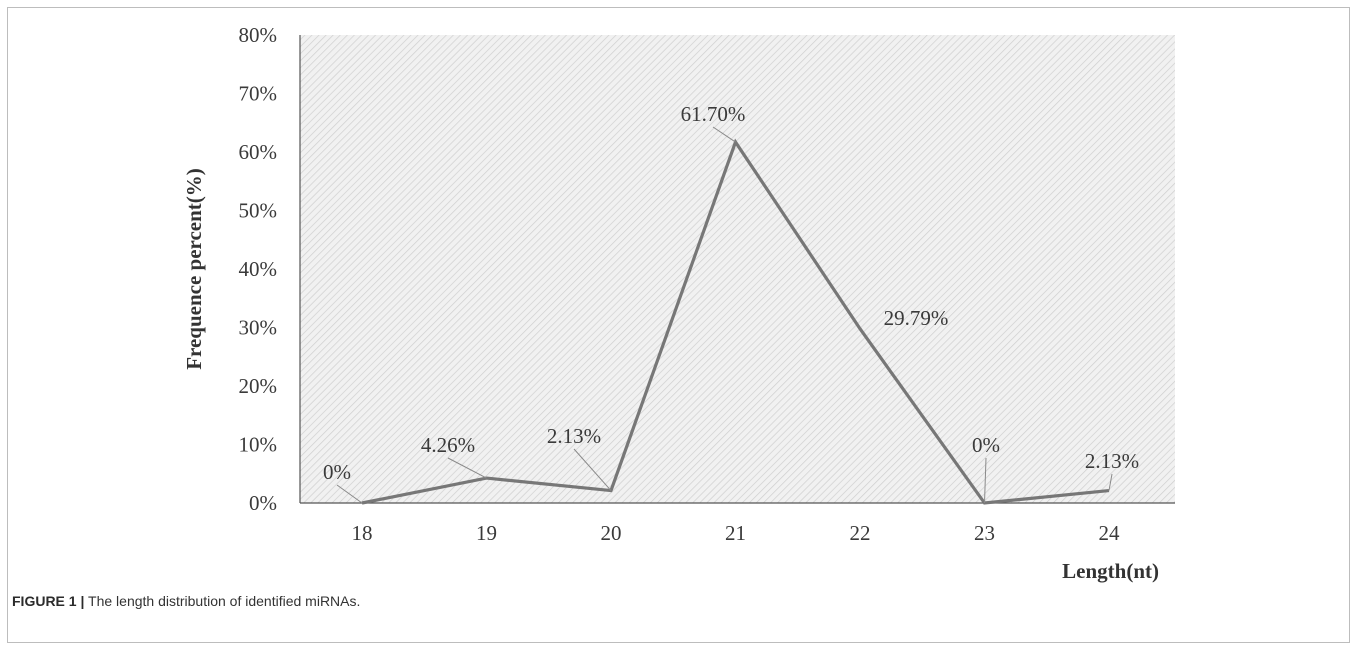  Describe the element at coordinates (258, 328) in the screenshot. I see `y-tick-label: 30%` at that location.